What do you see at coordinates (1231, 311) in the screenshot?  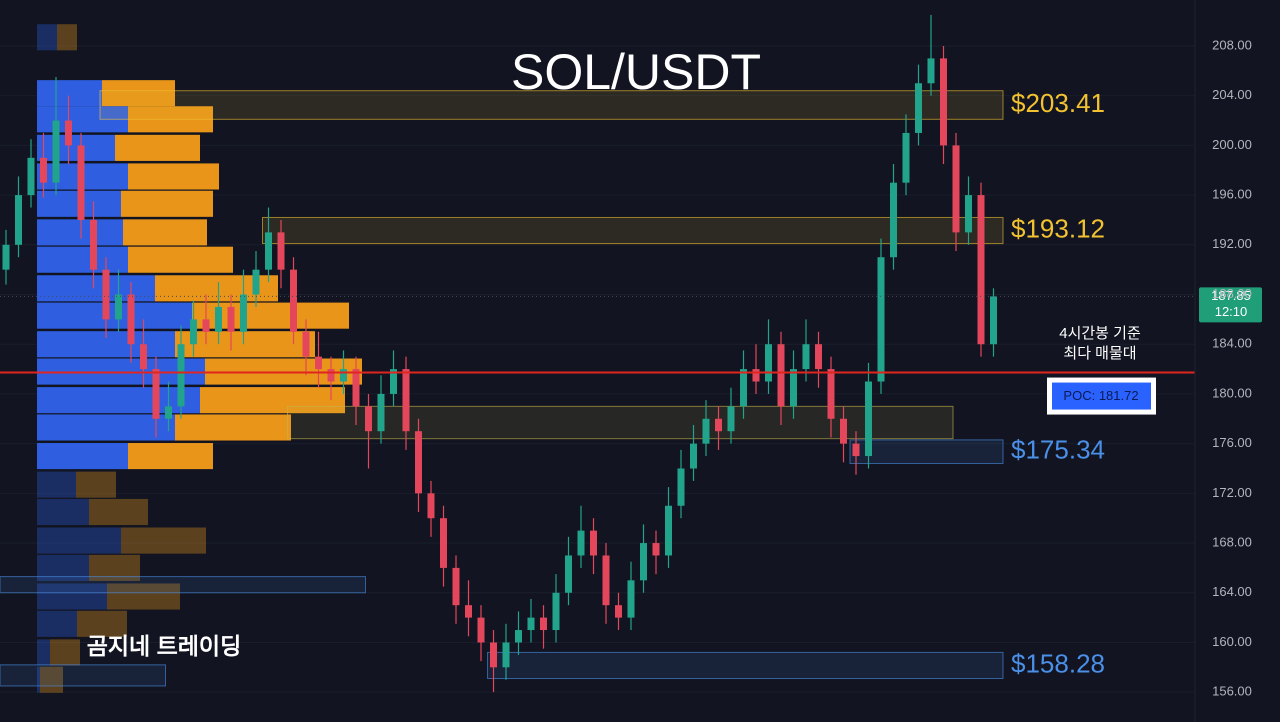 I see `last-price-time: 12:10` at bounding box center [1231, 311].